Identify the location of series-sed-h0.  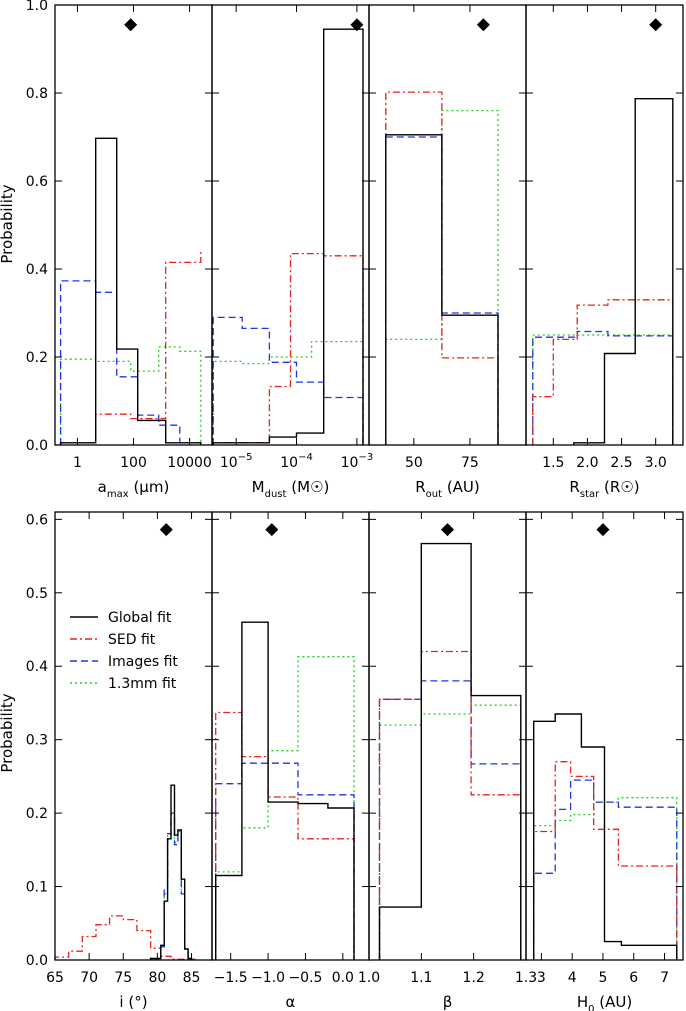
(605, 860).